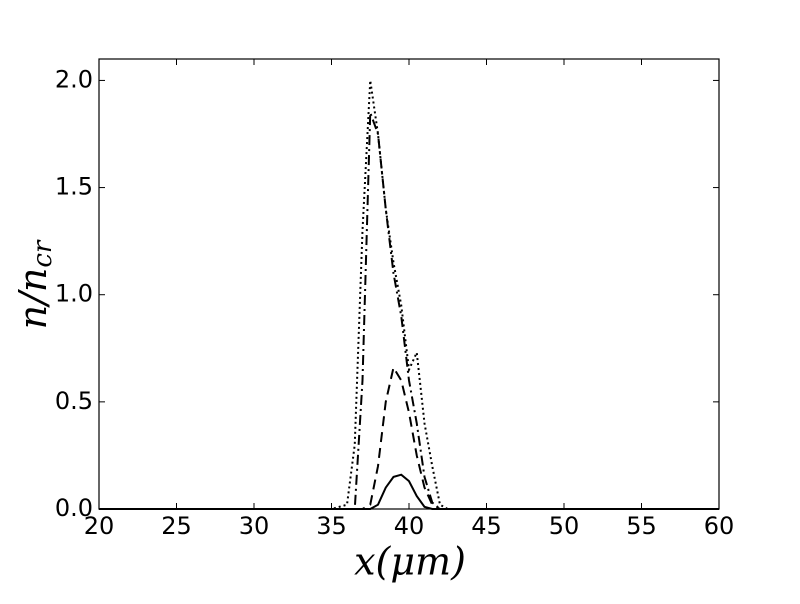 Image resolution: width=800 pixels, height=604 pixels. What do you see at coordinates (564, 526) in the screenshot?
I see `x-tick-label: 50` at bounding box center [564, 526].